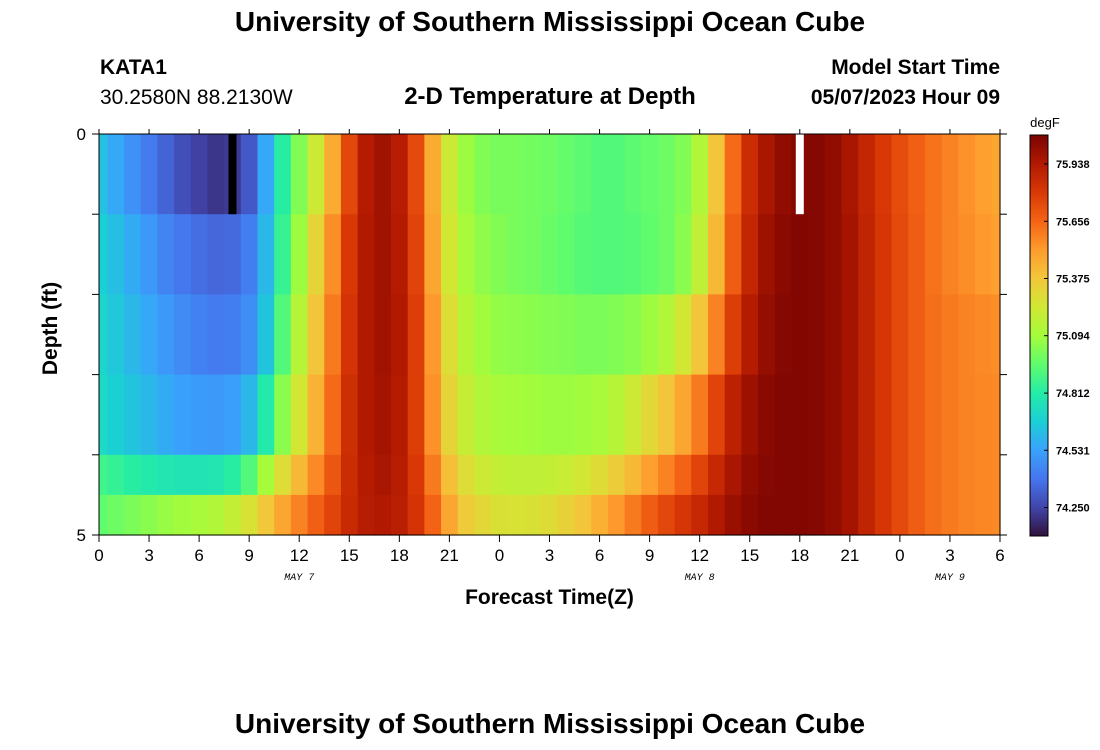 The image size is (1100, 750). I want to click on chart-subtitle: 2-D Temperature at Depth, so click(550, 96).